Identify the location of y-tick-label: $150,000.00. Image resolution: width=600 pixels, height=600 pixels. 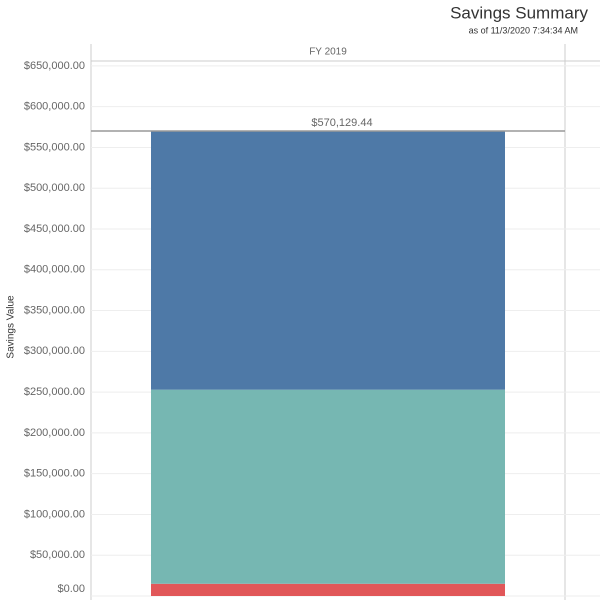
(54, 474).